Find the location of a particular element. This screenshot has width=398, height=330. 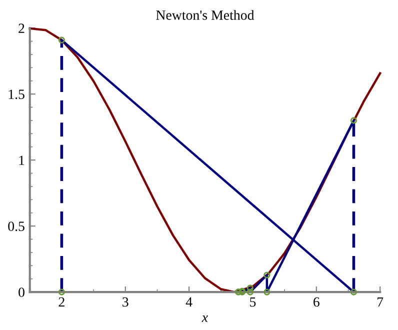

y-tick-label: 1.5 is located at coordinates (16, 95).